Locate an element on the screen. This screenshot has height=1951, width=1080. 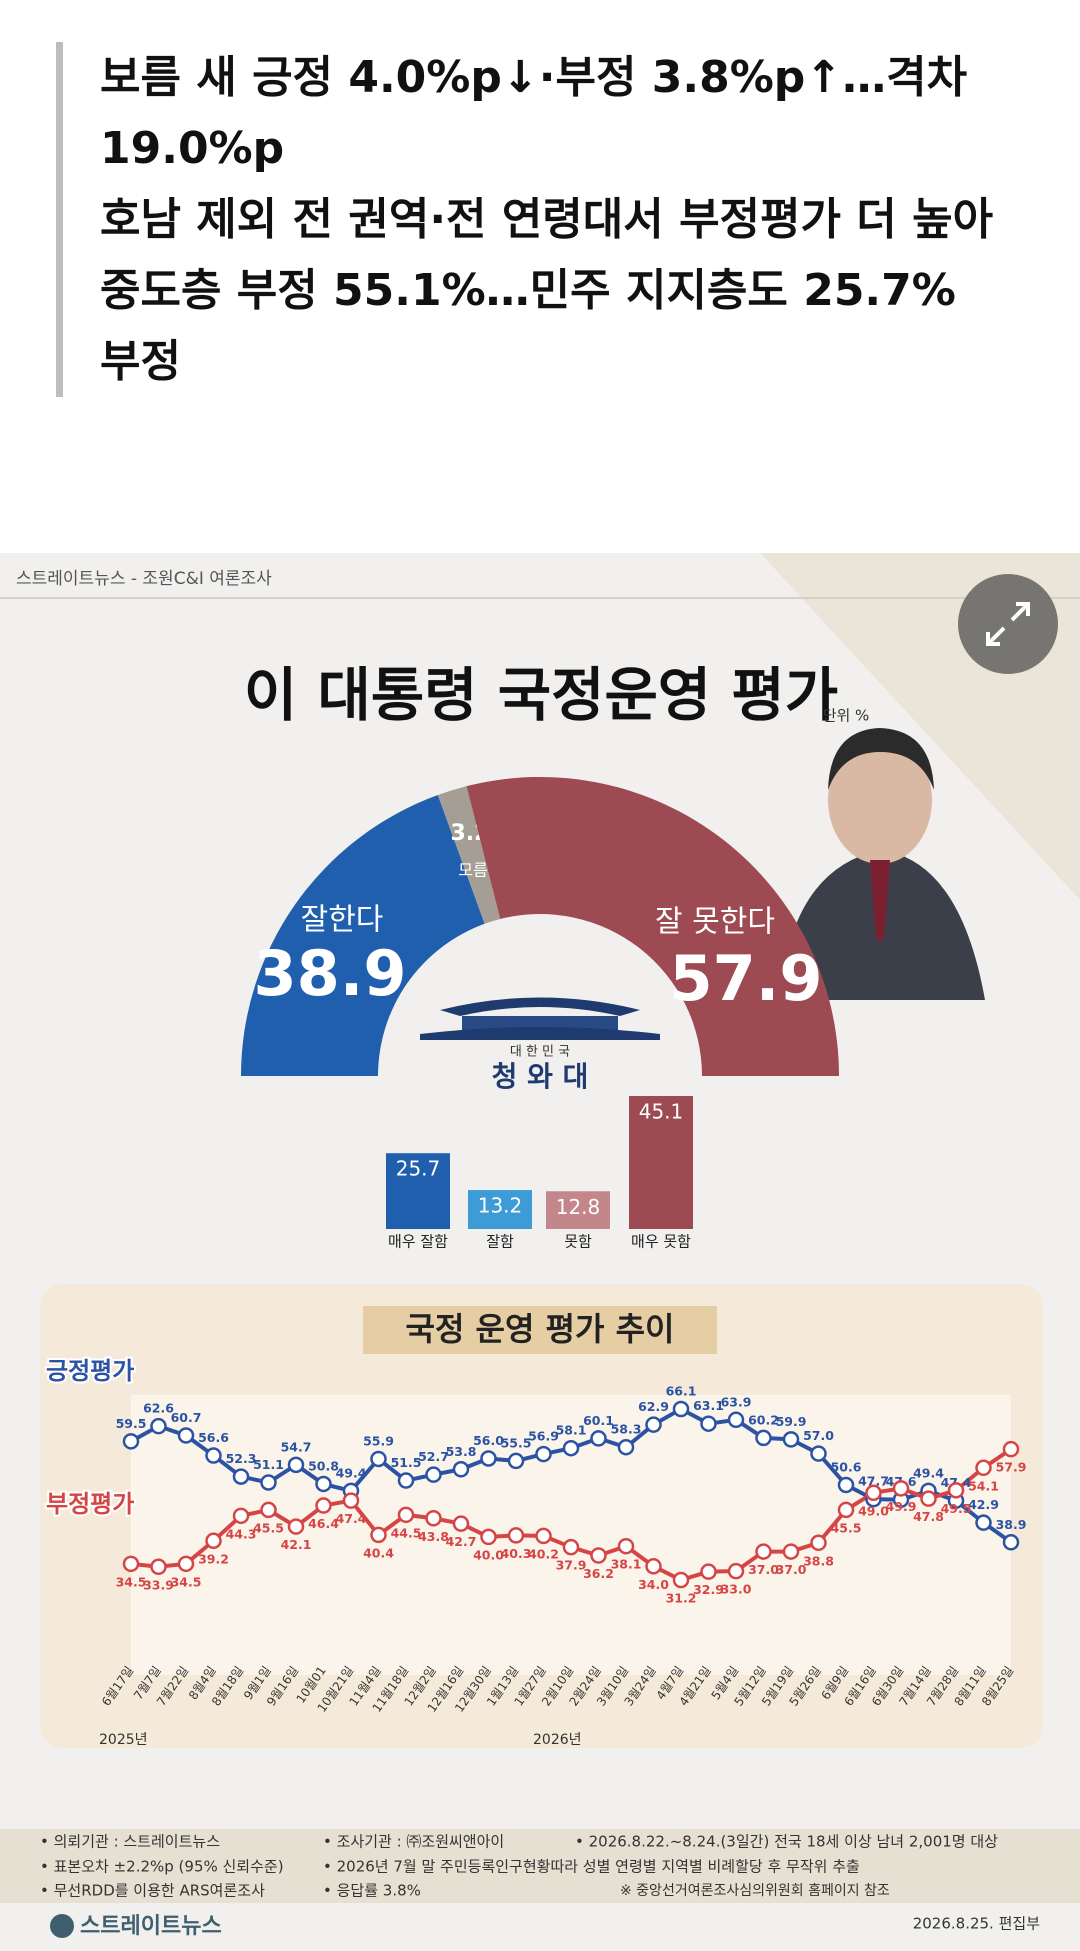
value-label: 38.9 is located at coordinates (1011, 1524).